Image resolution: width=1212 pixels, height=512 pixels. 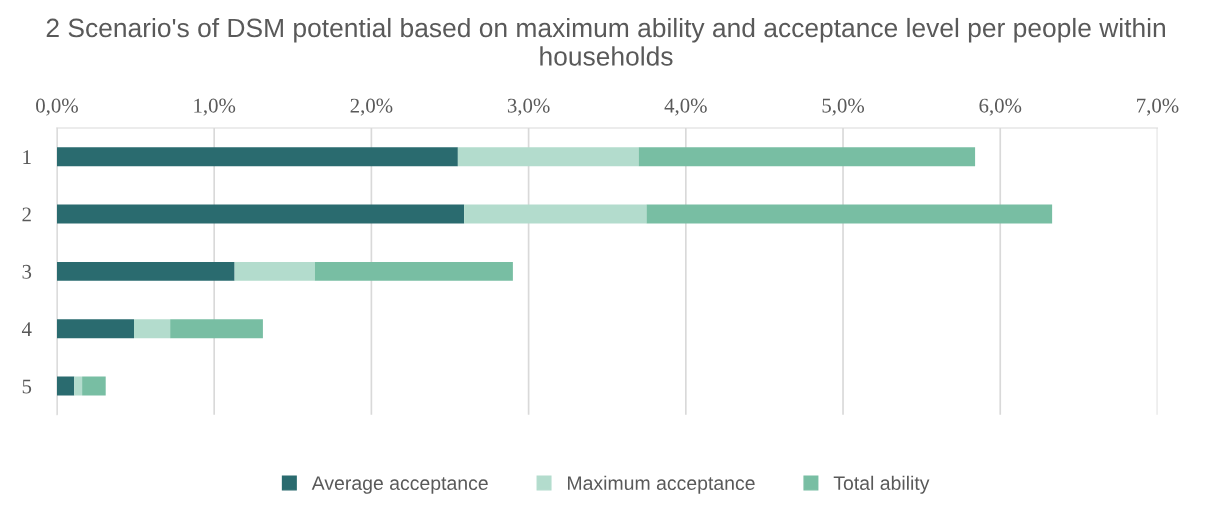 I want to click on x-tick-label: 5,0%, so click(x=843, y=107).